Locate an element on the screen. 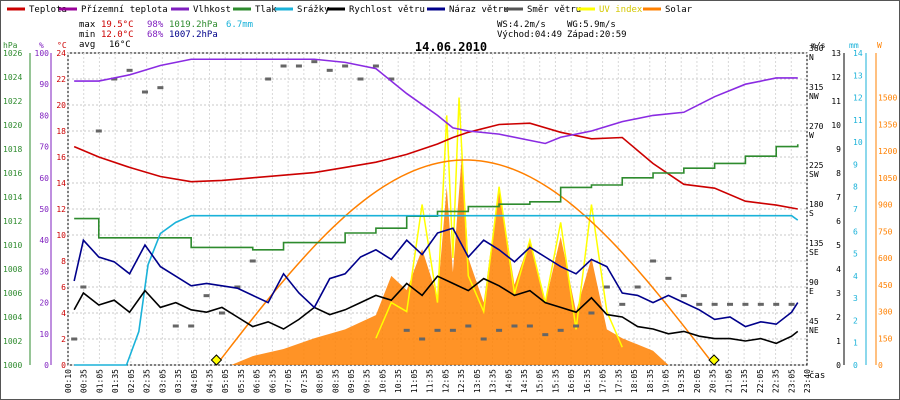 Image resolution: width=900 pixels, height=400 pixels. stat-max-press: 1019.2hPa is located at coordinates (193, 25).